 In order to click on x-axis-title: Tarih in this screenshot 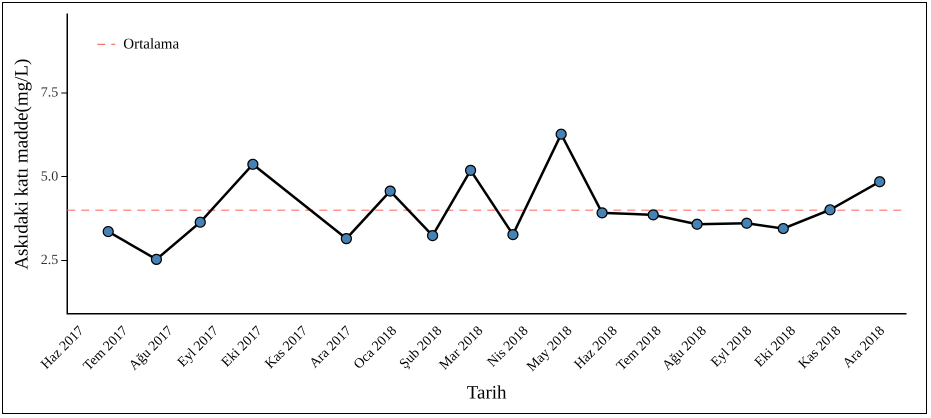, I will do `click(487, 393)`.